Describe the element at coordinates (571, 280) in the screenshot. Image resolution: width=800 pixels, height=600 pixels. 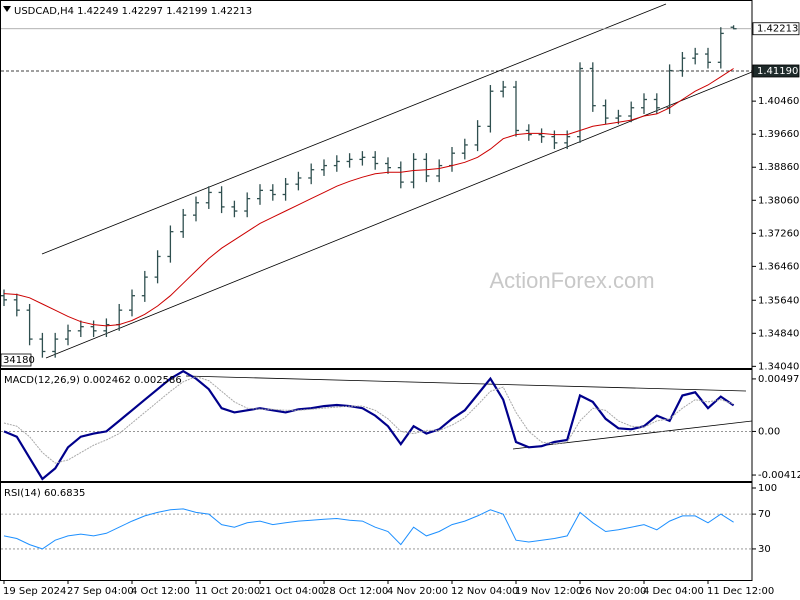
I see `watermark: ActionForex.com` at that location.